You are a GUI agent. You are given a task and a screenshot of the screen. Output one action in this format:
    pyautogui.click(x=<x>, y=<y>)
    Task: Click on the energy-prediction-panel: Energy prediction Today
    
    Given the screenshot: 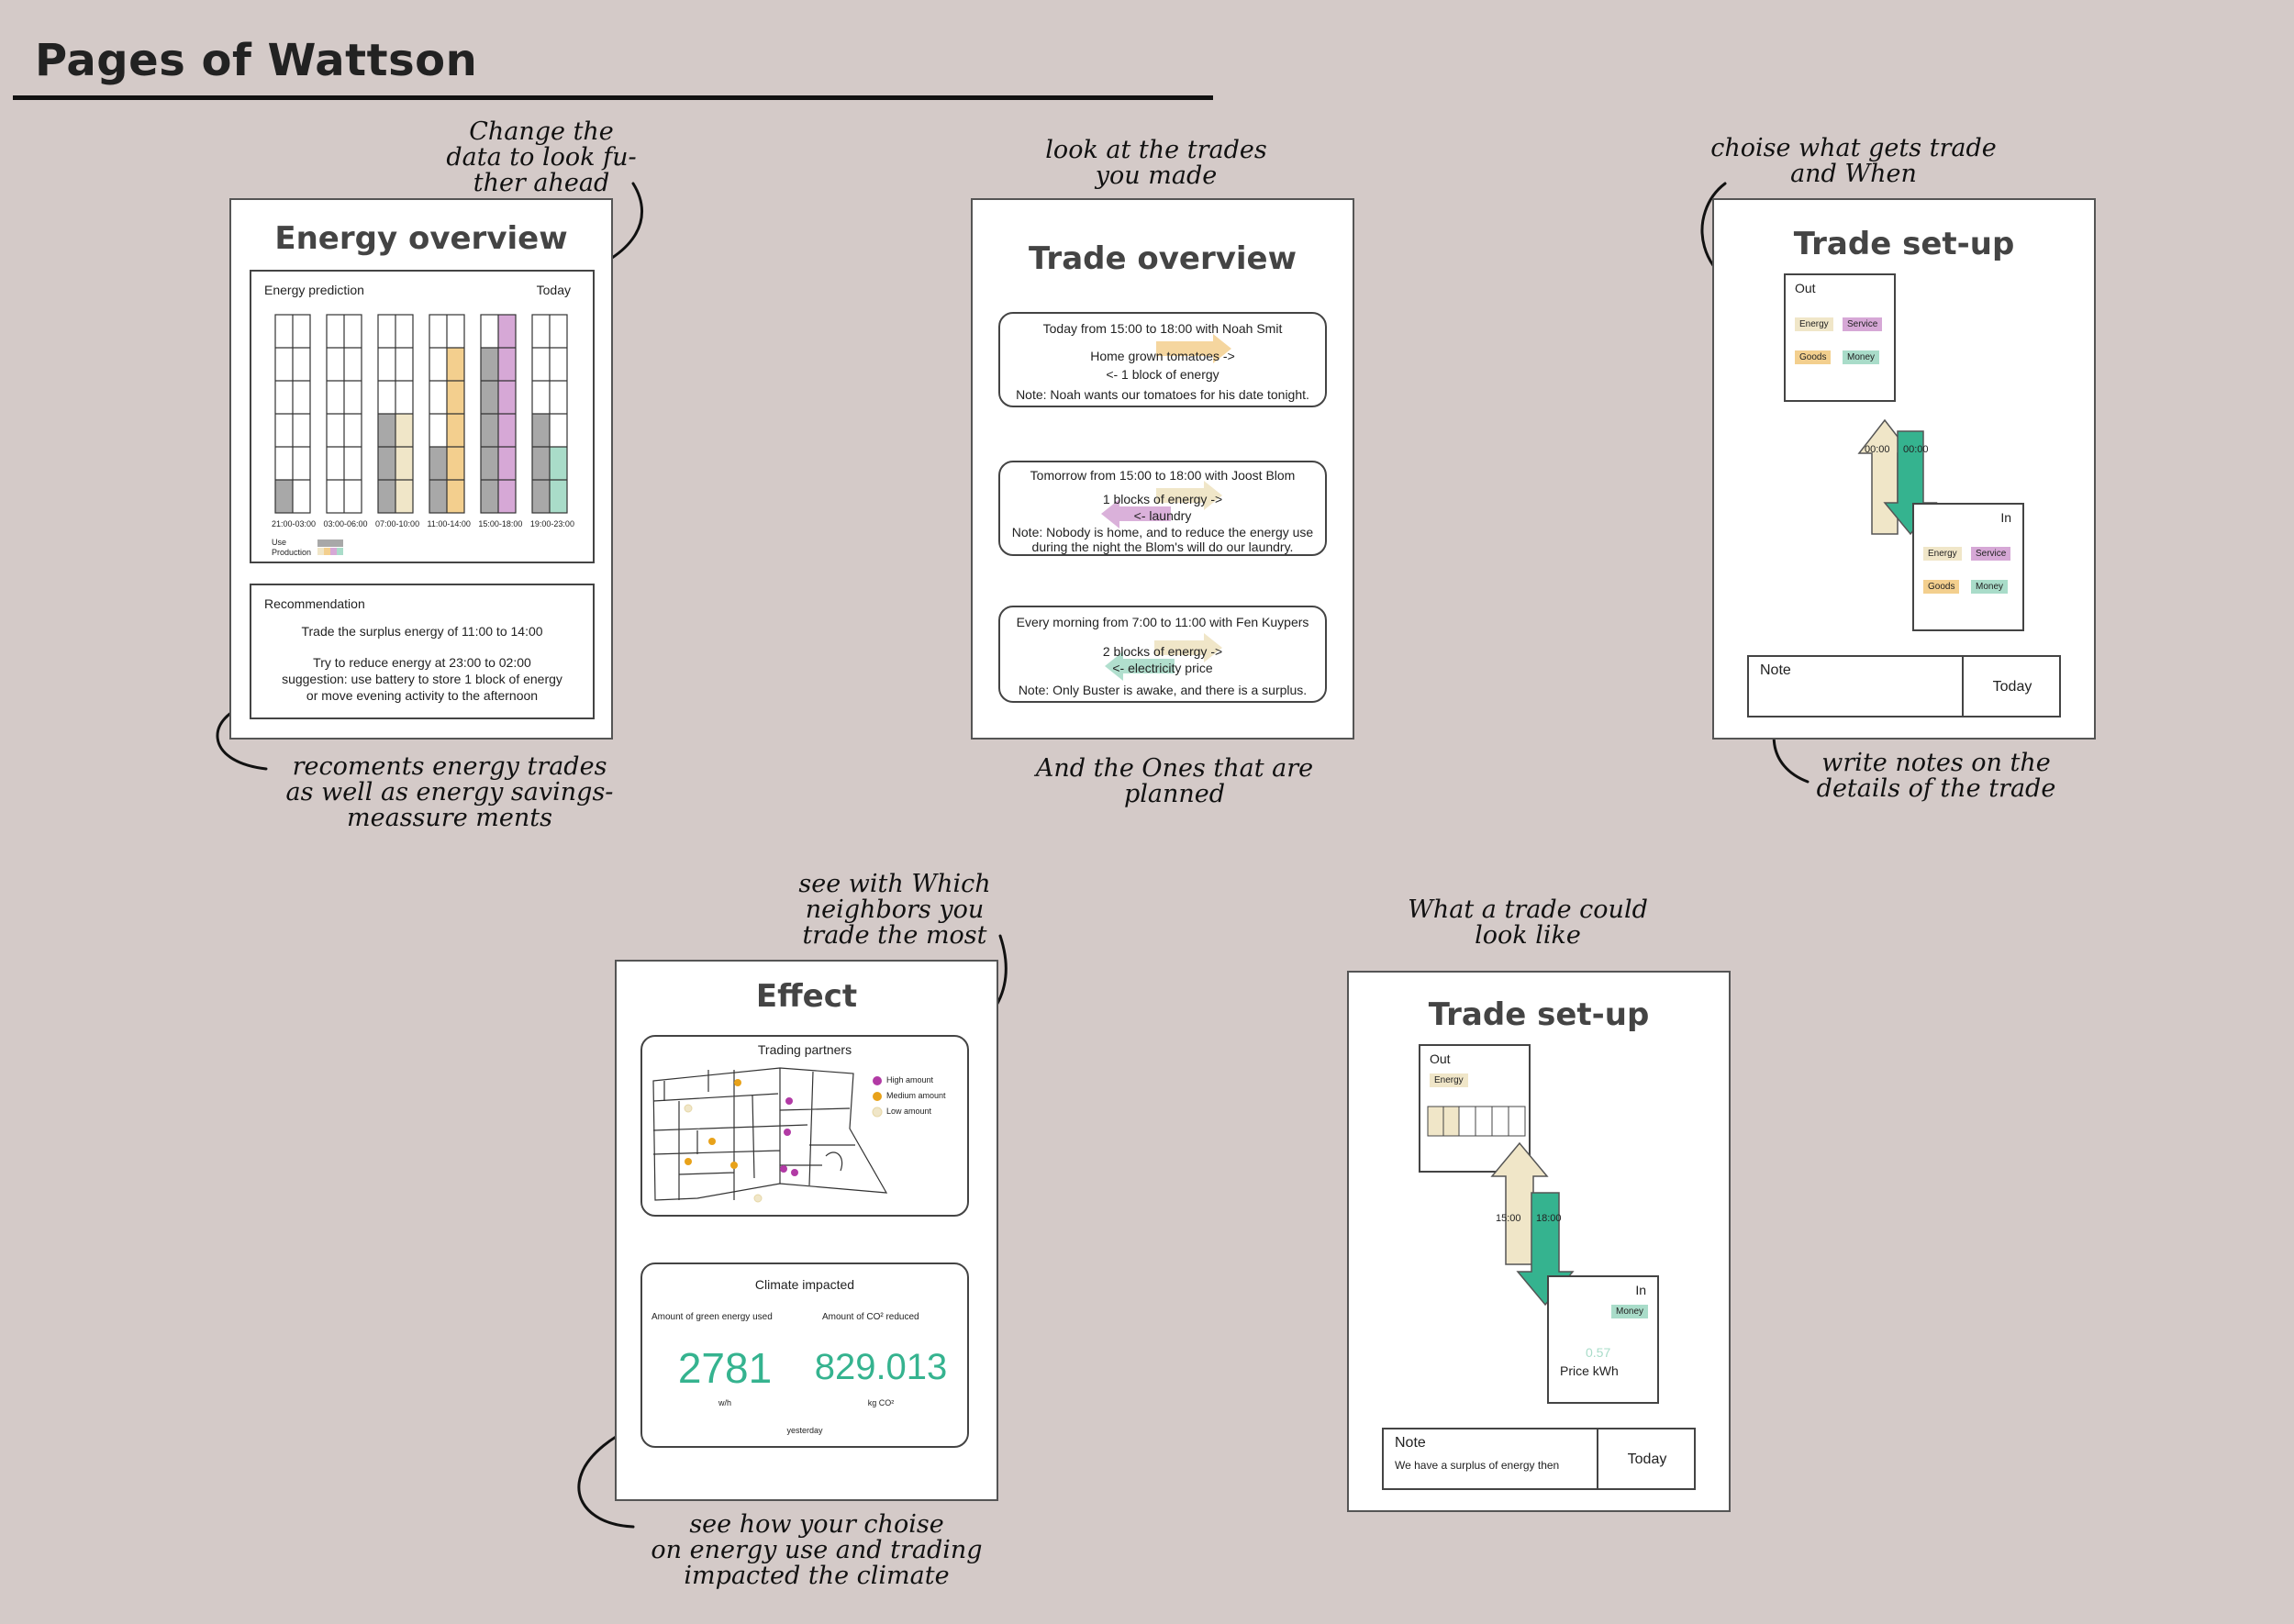 What is the action you would take?
    pyautogui.click(x=422, y=416)
    